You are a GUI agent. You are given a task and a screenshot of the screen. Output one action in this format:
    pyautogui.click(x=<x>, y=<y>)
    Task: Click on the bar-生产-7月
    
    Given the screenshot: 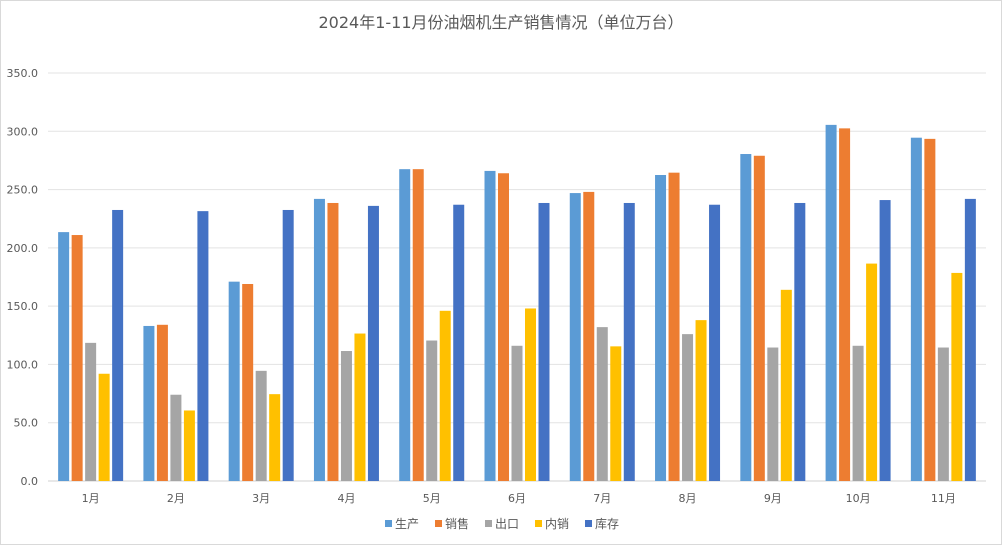 What is the action you would take?
    pyautogui.click(x=575, y=337)
    